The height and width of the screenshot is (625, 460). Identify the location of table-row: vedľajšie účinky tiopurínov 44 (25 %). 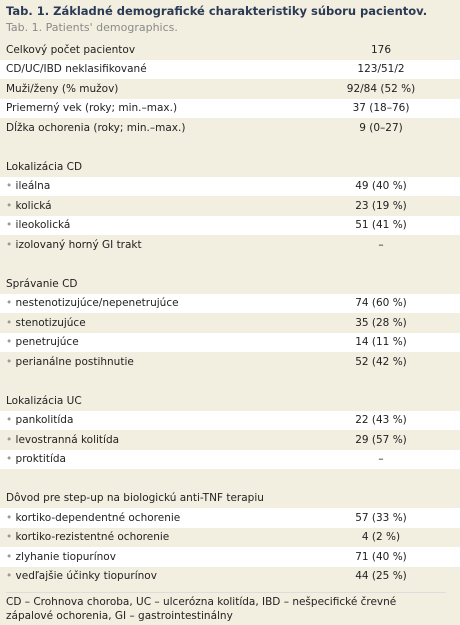
(230, 577).